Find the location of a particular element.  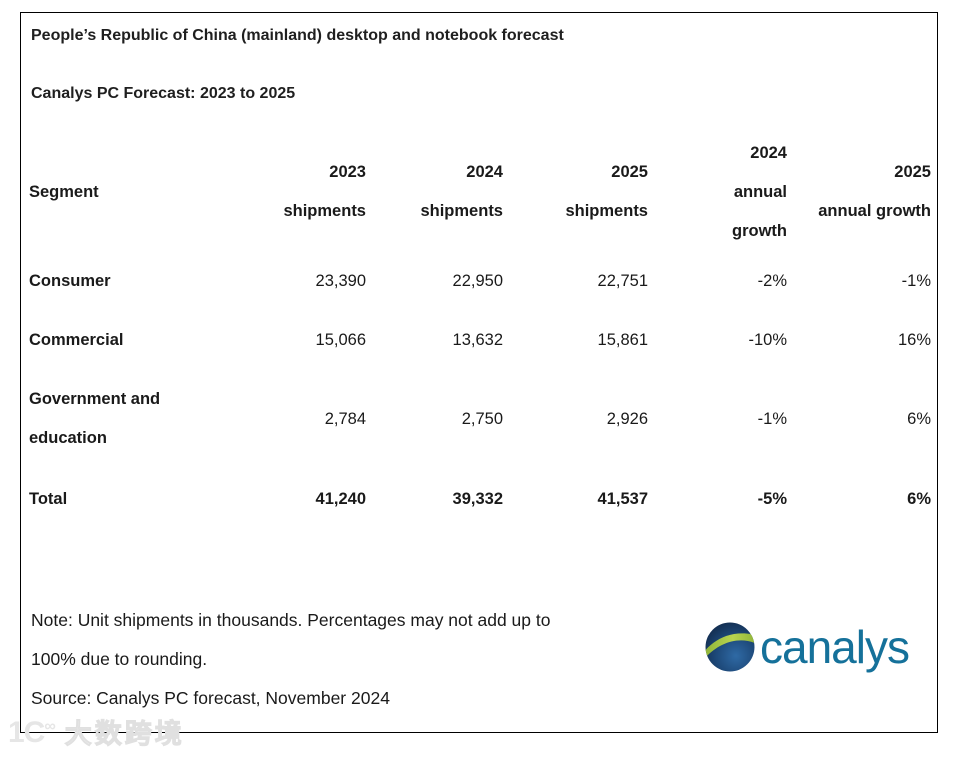

table-row-consumer: Consumer 23,390 22,950 22,751 -2% -1% is located at coordinates (480, 281).